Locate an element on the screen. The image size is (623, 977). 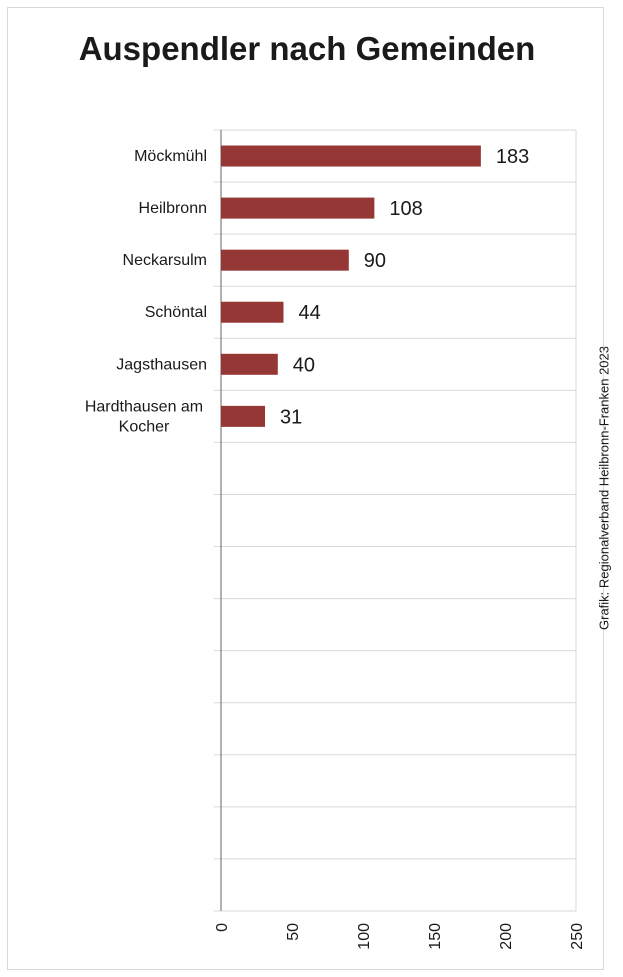
x-tick-label: 0 is located at coordinates (222, 927).